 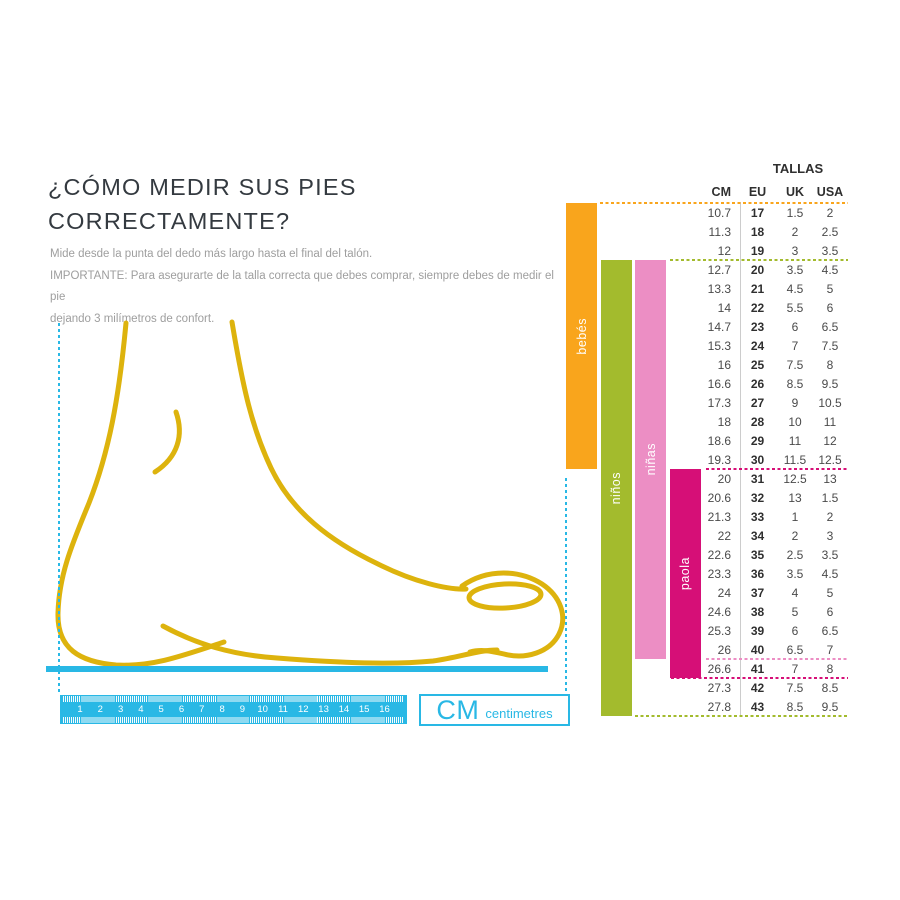 What do you see at coordinates (795, 383) in the screenshot?
I see `cell-uk: 8.5` at bounding box center [795, 383].